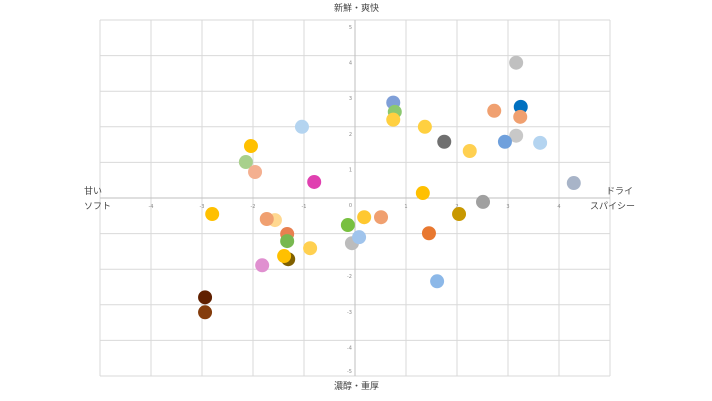 The height and width of the screenshot is (401, 712). I want to click on x-tick-label: 1, so click(405, 207).